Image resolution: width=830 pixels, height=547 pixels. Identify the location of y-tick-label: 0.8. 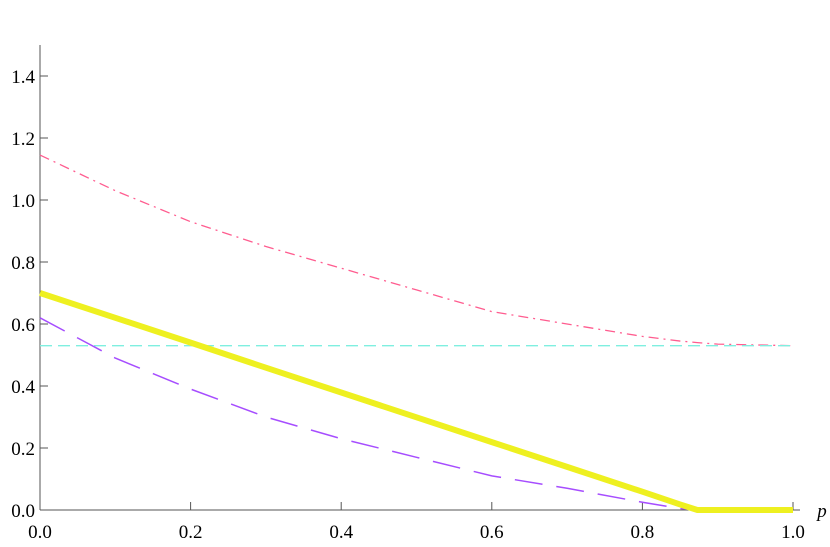
(23, 263).